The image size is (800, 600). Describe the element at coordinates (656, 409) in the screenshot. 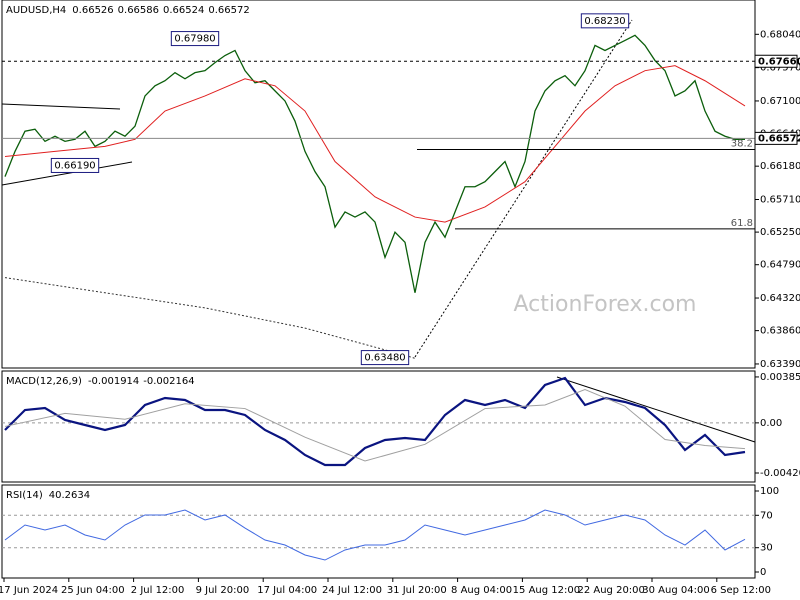

I see `macd-trend-line` at that location.